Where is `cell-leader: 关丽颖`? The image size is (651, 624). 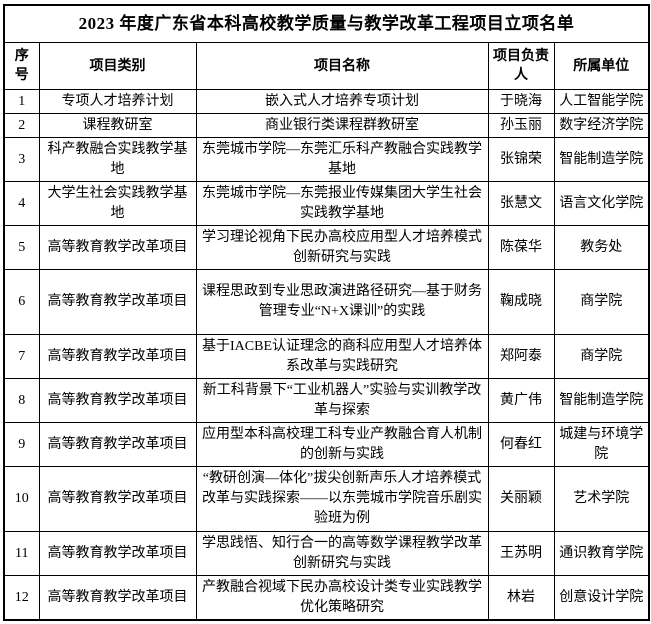
cell-leader: 关丽颖 is located at coordinates (521, 499).